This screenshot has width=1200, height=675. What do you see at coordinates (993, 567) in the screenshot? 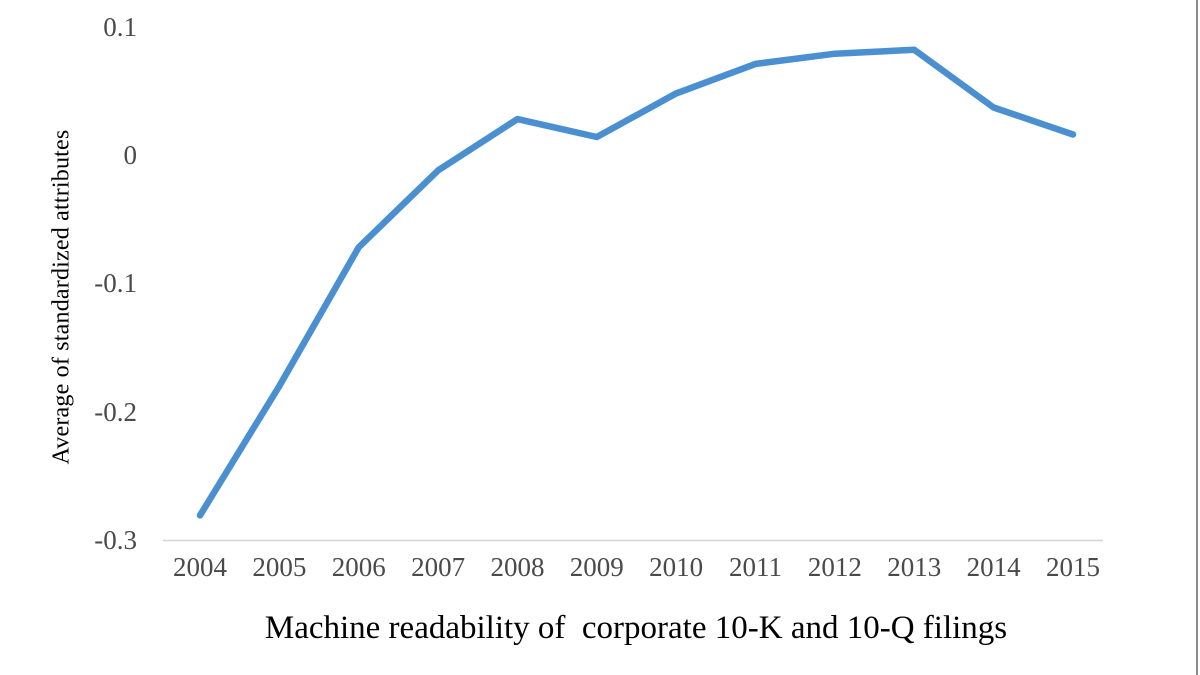
I see `x-tick-label: 2014` at bounding box center [993, 567].